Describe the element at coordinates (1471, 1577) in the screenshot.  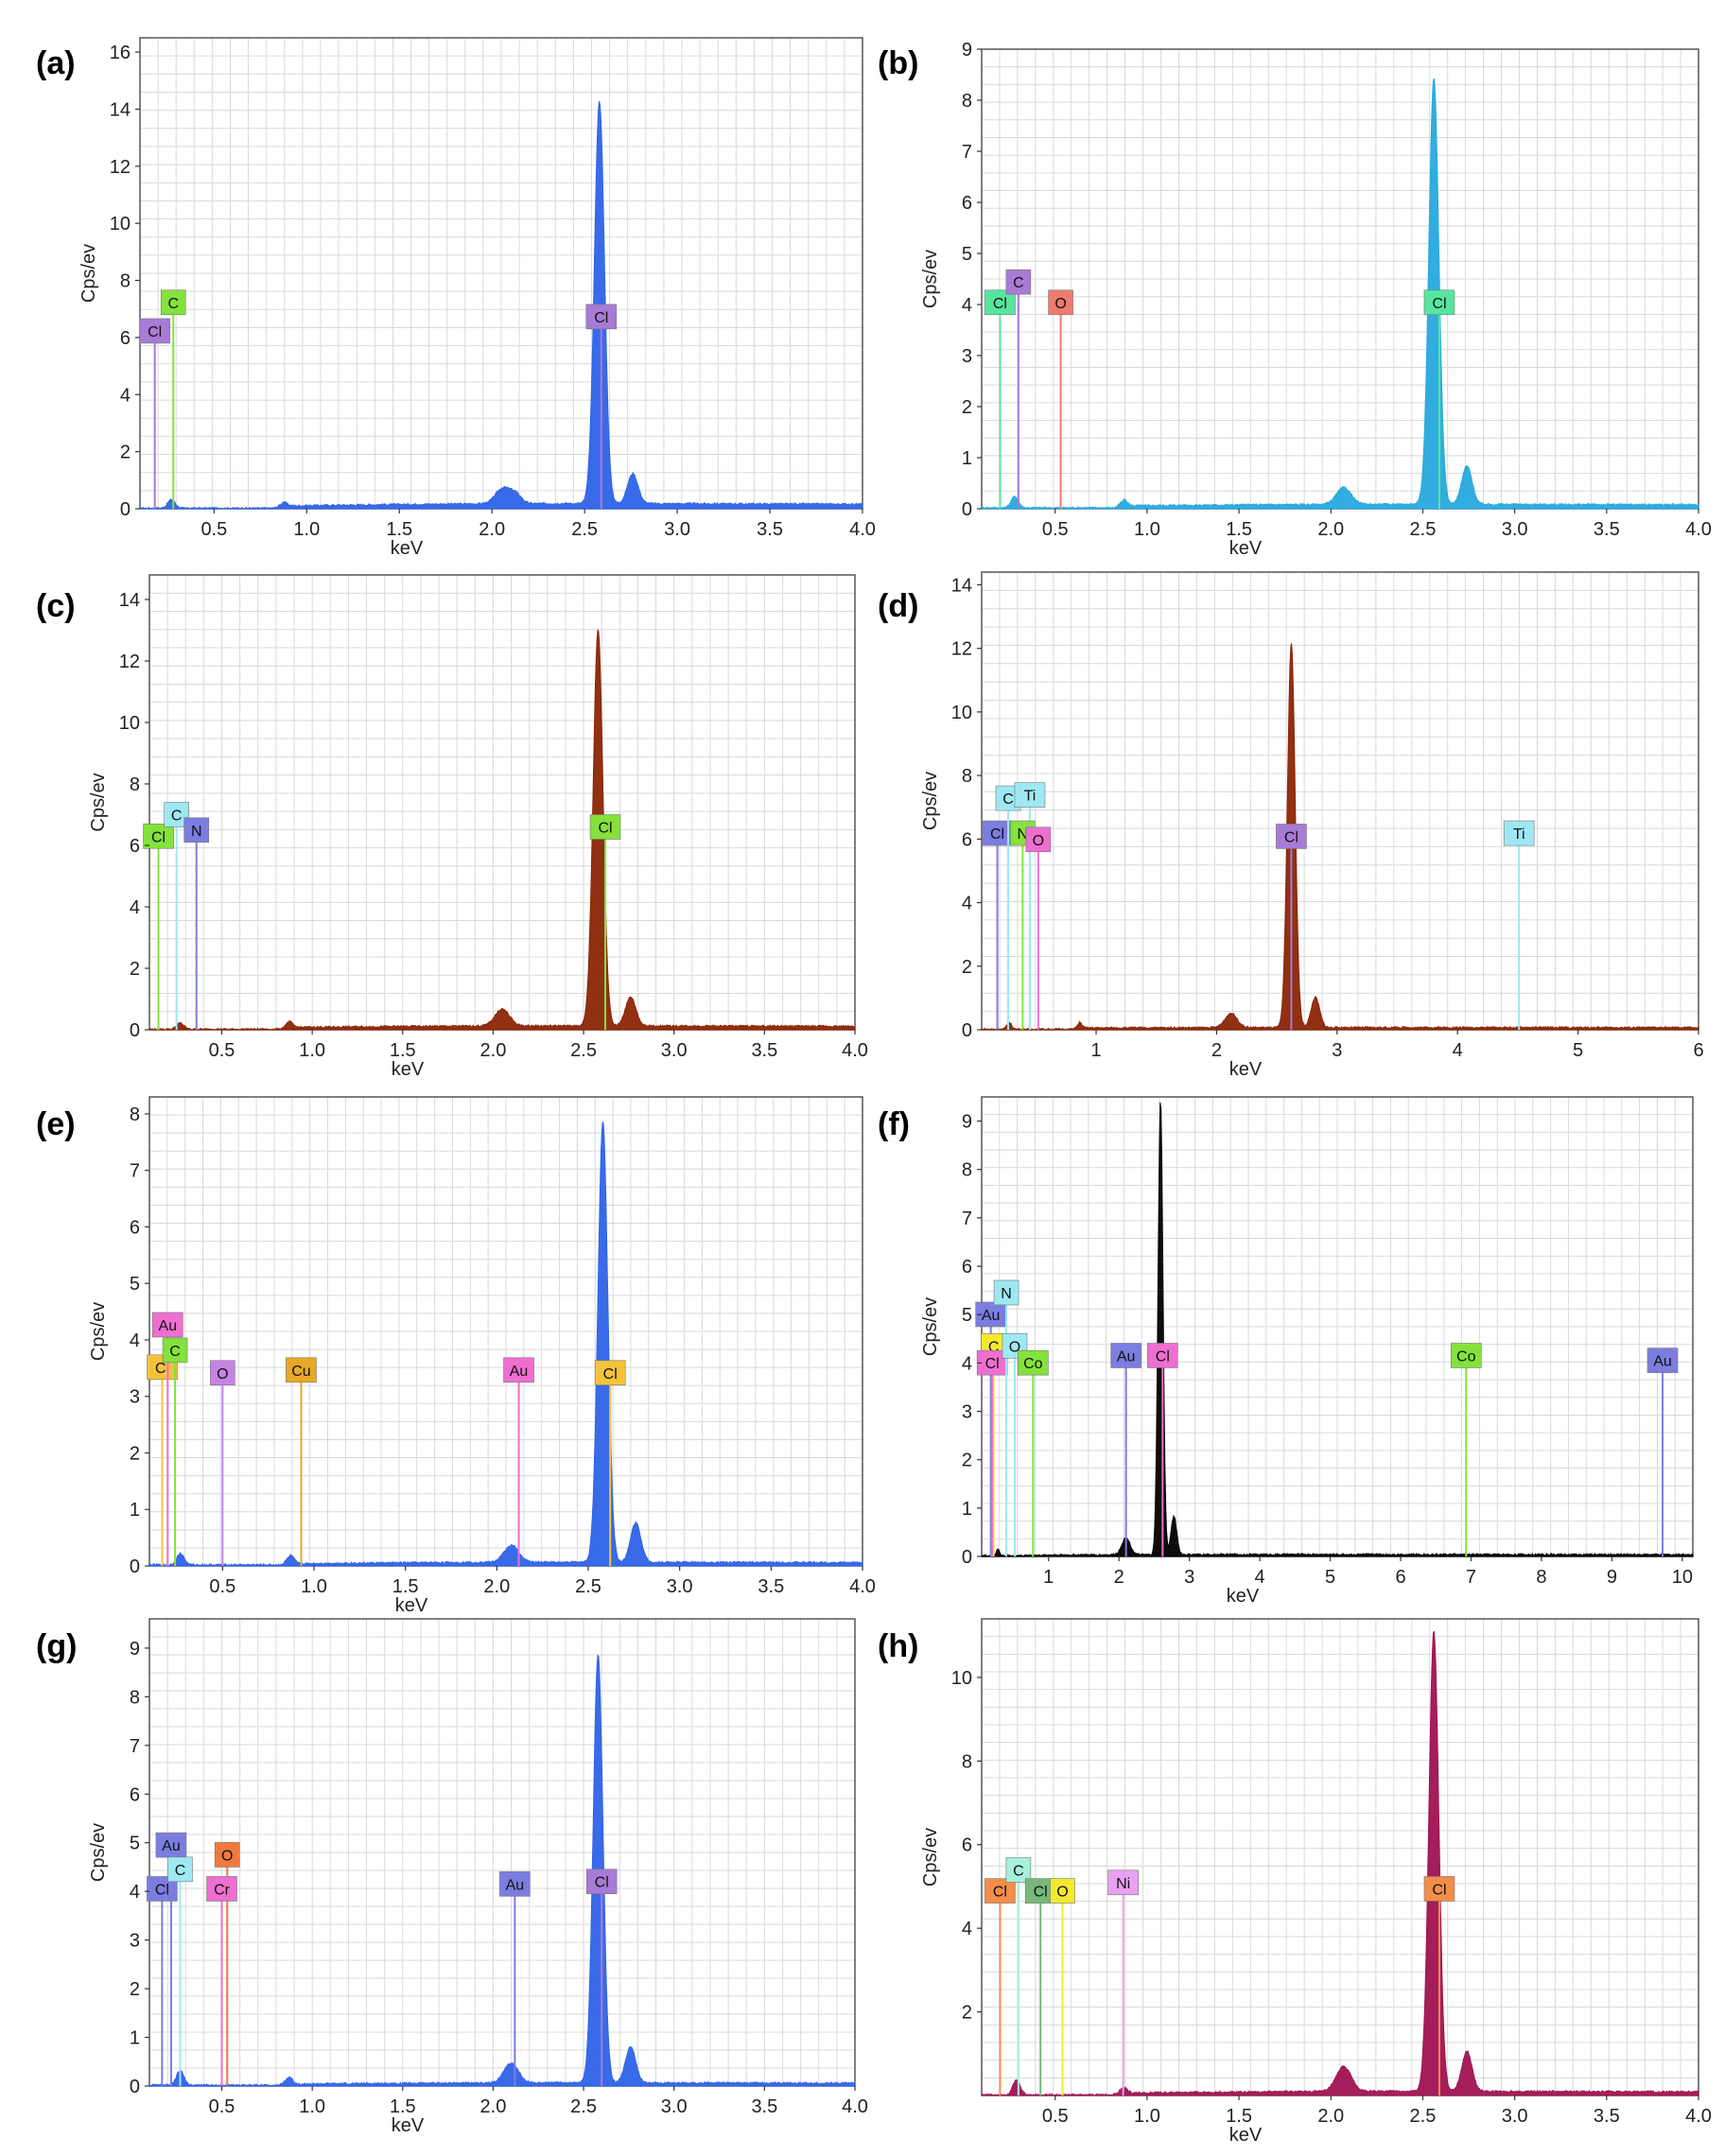
I see `x-tick-label: 7` at that location.